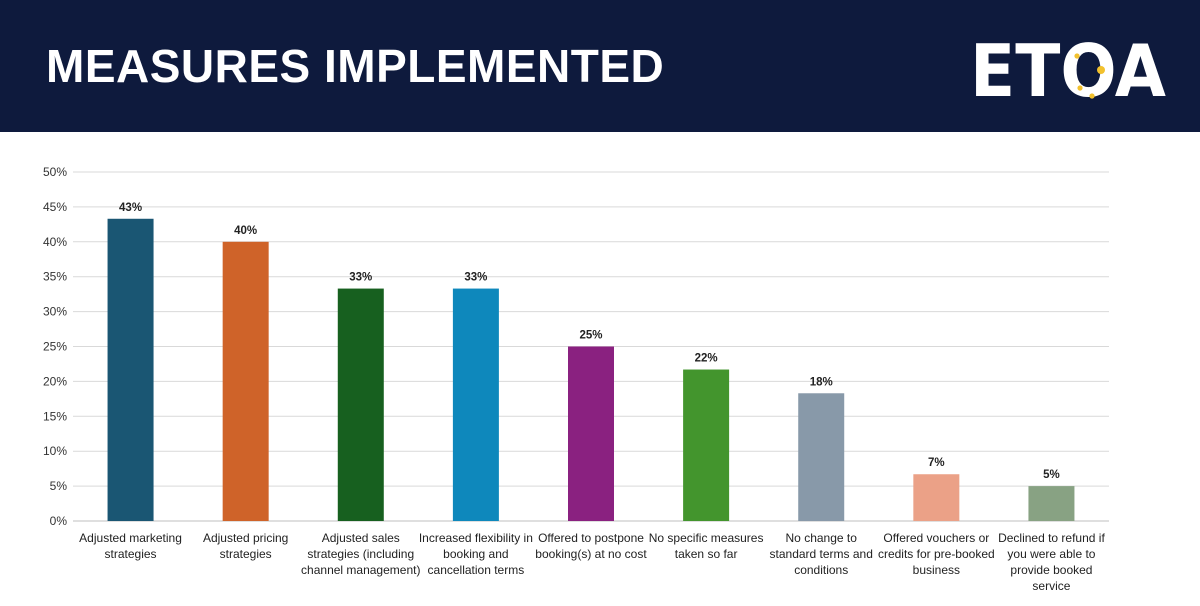 This screenshot has height=606, width=1200. I want to click on data-label: 25%, so click(590, 336).